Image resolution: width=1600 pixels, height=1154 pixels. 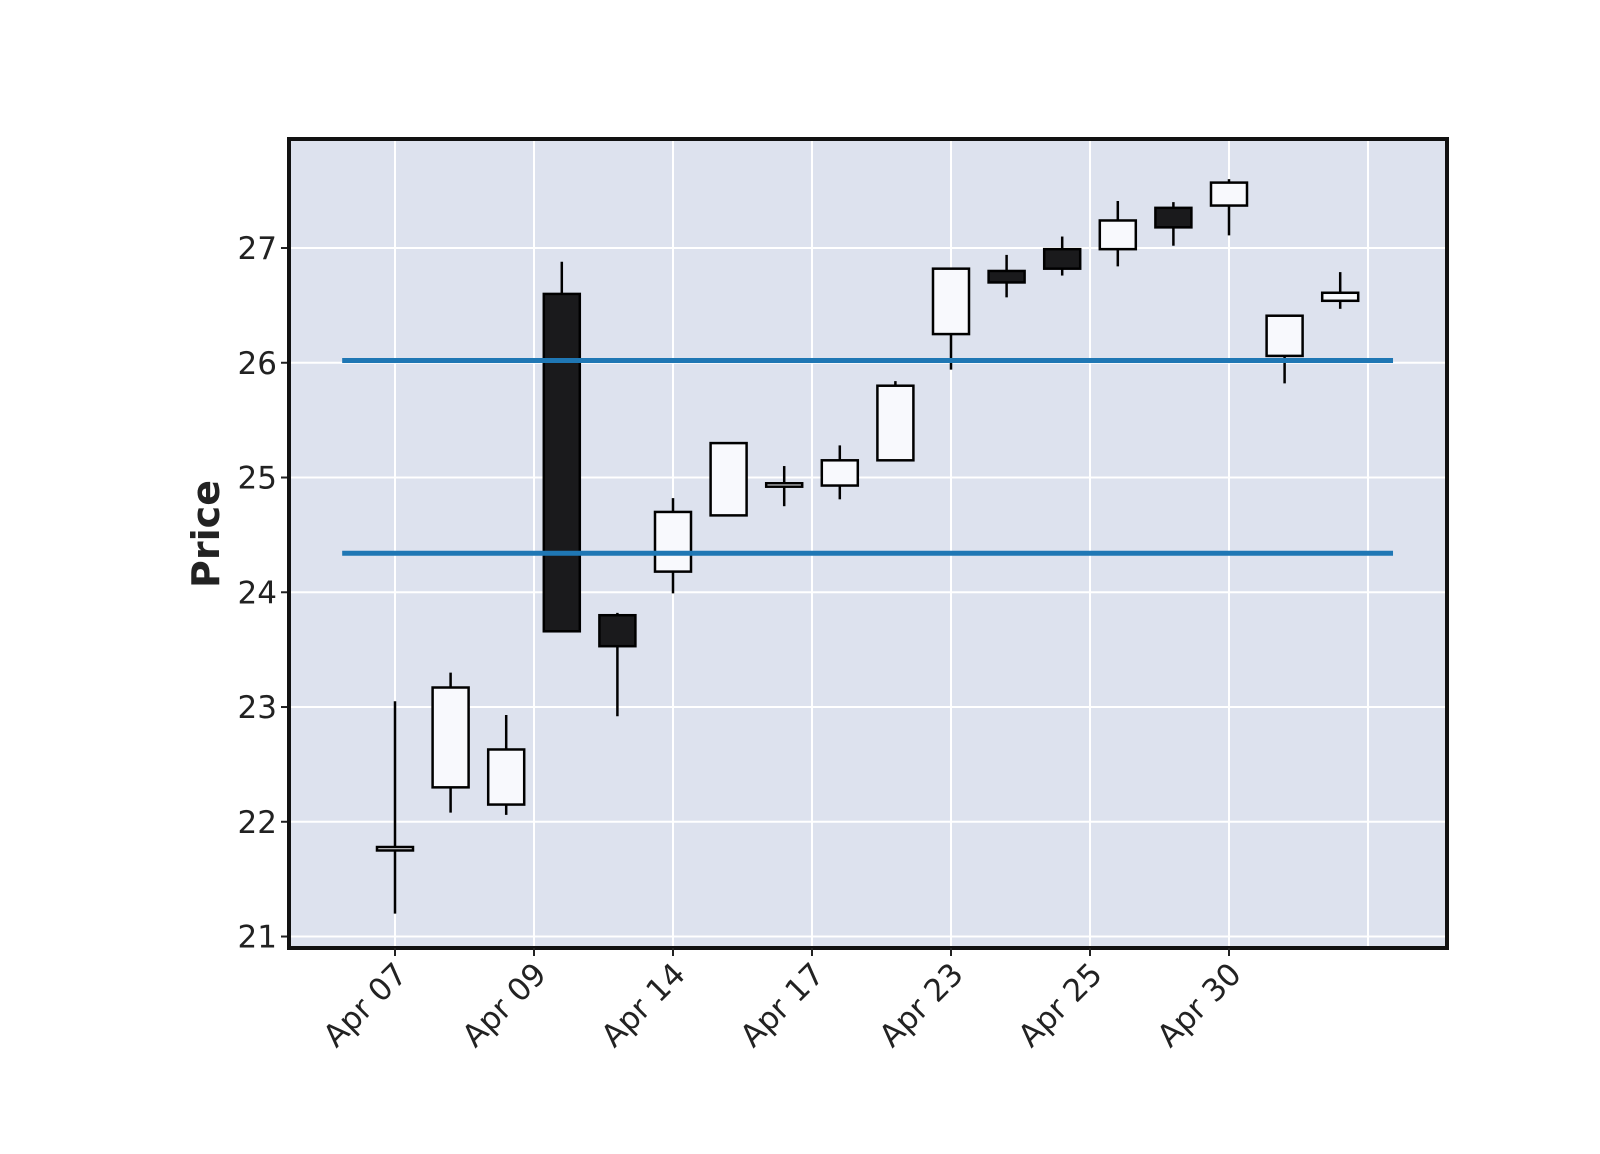 I want to click on y-tick-label: 27, so click(x=257, y=249).